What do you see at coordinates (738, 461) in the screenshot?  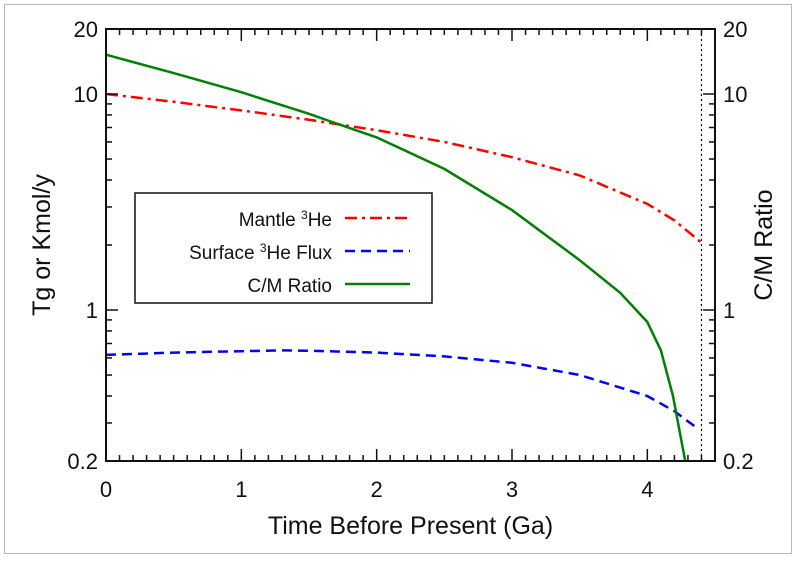 I see `y-tick-label-right: 0.2` at bounding box center [738, 461].